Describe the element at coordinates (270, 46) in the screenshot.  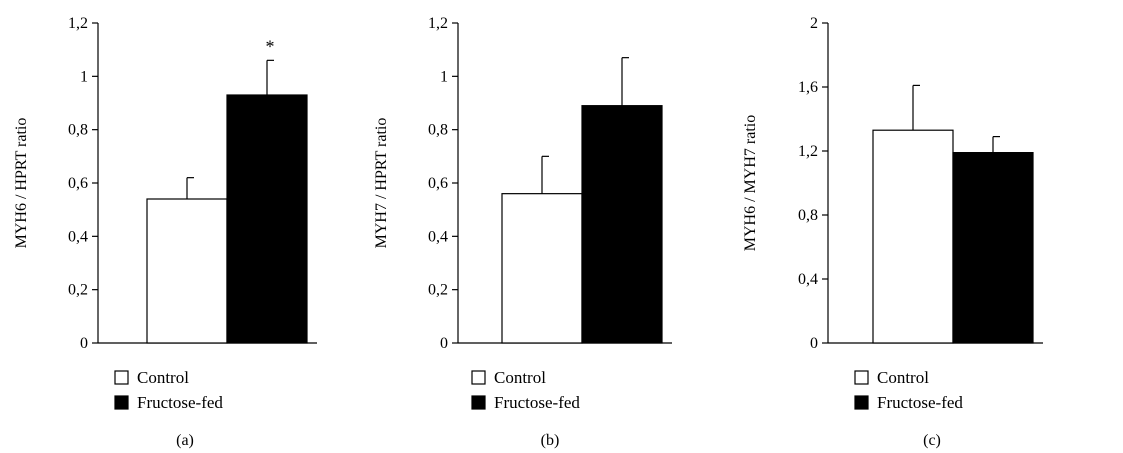
I see `significance-marker: *` at that location.